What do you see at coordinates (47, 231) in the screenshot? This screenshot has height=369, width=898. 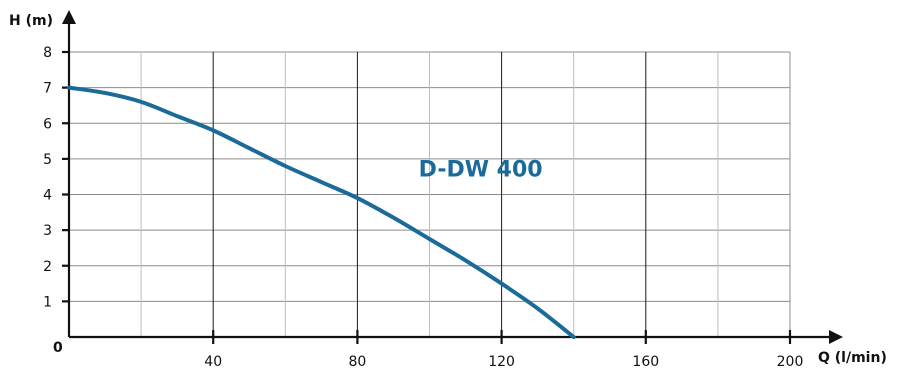 I see `y-tick-label: 3` at bounding box center [47, 231].